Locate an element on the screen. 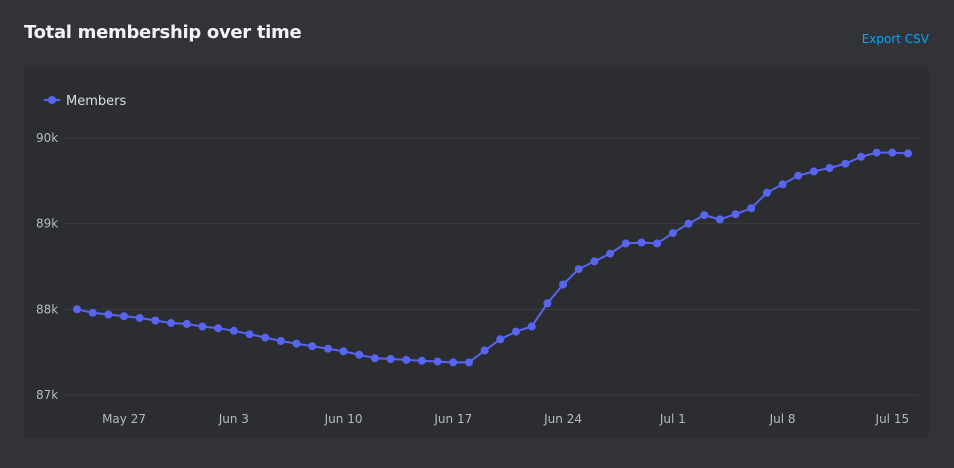 The width and height of the screenshot is (954, 468). x-tick-label: Jun 24 is located at coordinates (562, 419).